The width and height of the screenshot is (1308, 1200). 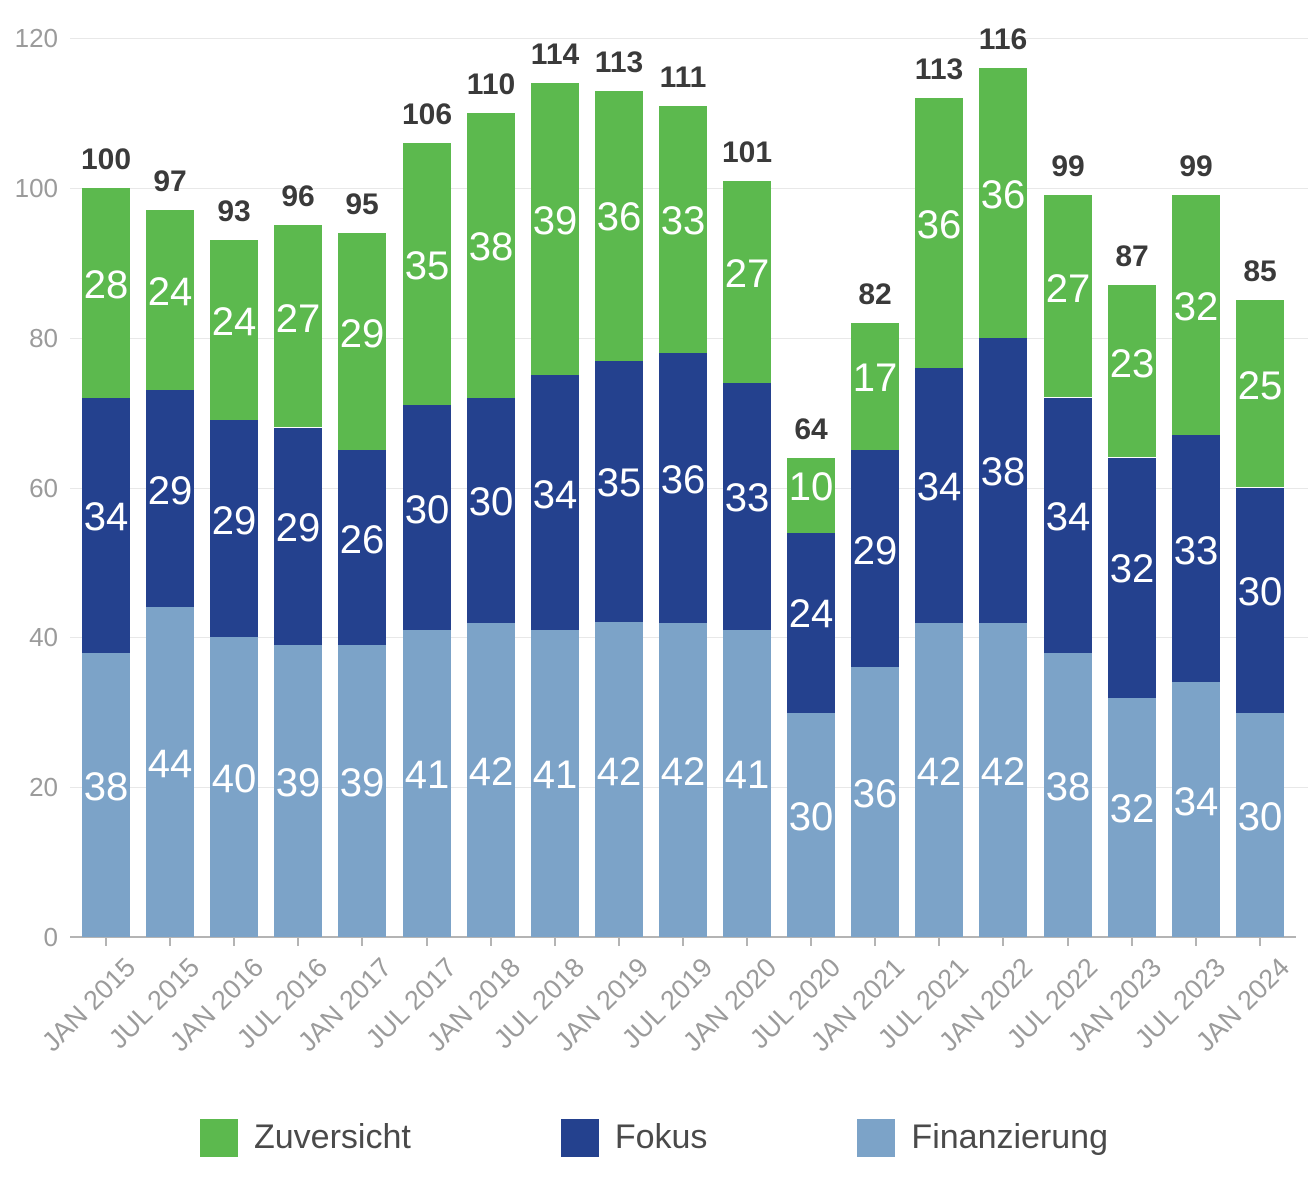 What do you see at coordinates (234, 779) in the screenshot?
I see `segment-value-label: 40` at bounding box center [234, 779].